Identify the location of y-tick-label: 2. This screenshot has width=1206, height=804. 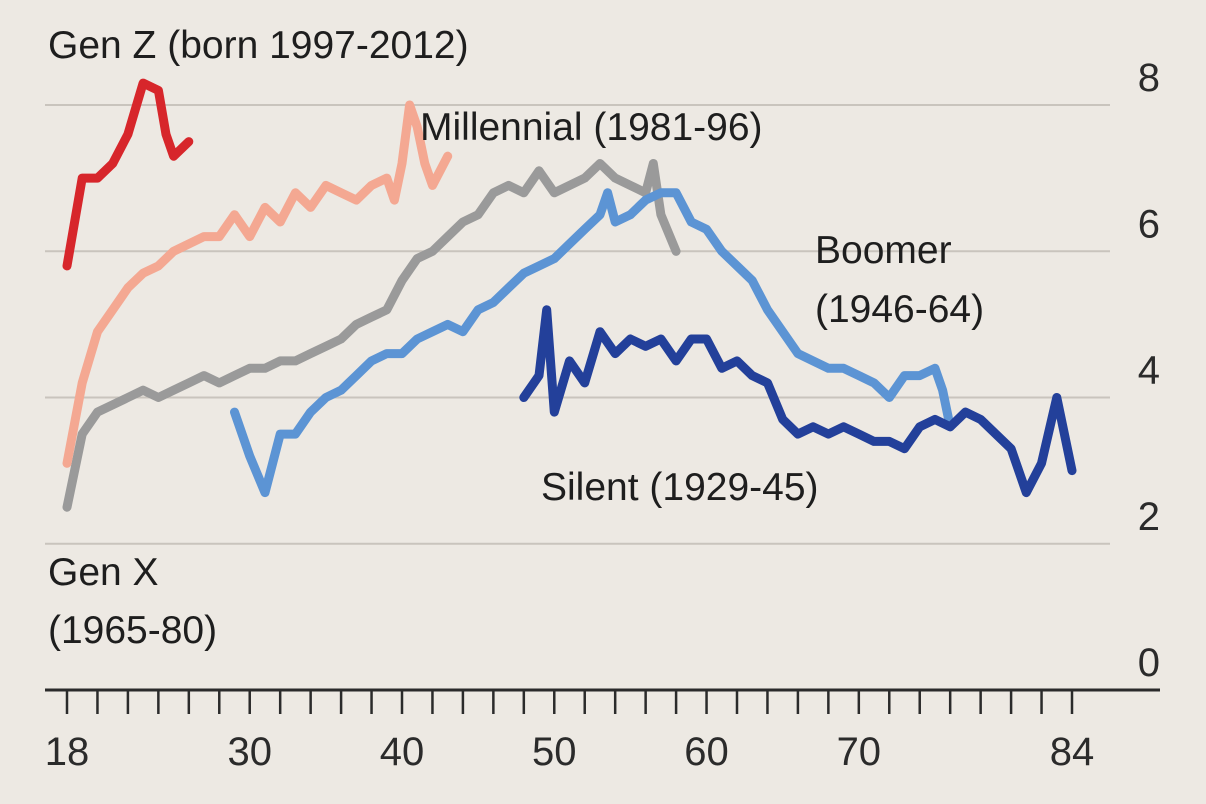
(1149, 517).